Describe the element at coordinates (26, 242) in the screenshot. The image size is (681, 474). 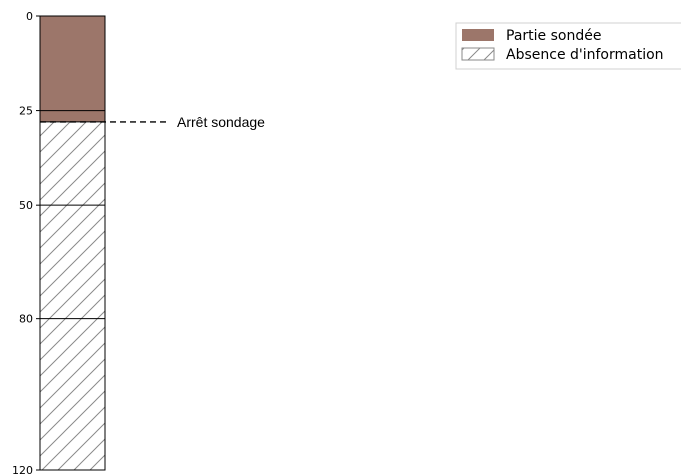
I see `depth-axis: 0 25 50 80 120` at that location.